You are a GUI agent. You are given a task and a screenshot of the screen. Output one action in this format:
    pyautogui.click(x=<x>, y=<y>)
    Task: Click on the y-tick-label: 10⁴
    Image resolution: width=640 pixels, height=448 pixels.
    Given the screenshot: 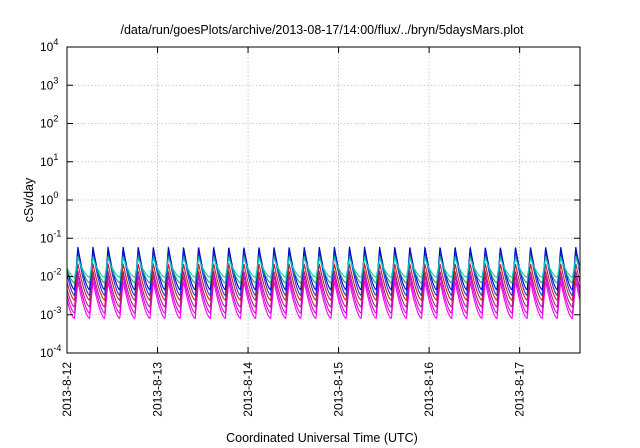 What is the action you would take?
    pyautogui.click(x=49, y=45)
    